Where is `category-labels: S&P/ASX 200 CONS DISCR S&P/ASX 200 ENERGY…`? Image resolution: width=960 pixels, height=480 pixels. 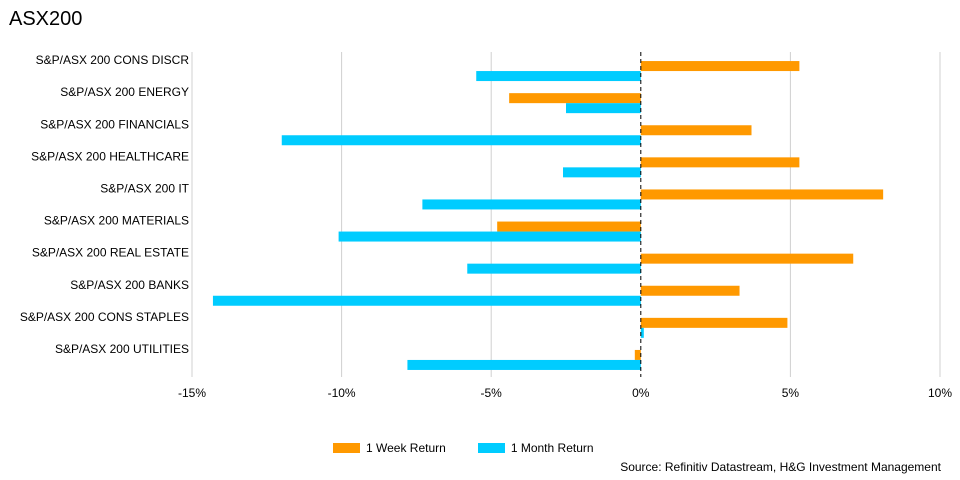 category-labels: S&P/ASX 200 CONS DISCR S&P/ASX 200 ENERGY… is located at coordinates (105, 204).